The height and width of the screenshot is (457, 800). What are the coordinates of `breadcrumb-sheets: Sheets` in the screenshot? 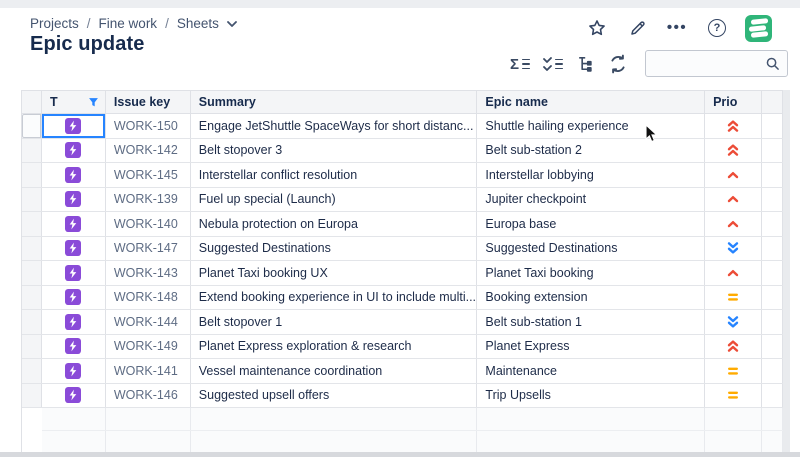 It's located at (197, 23).